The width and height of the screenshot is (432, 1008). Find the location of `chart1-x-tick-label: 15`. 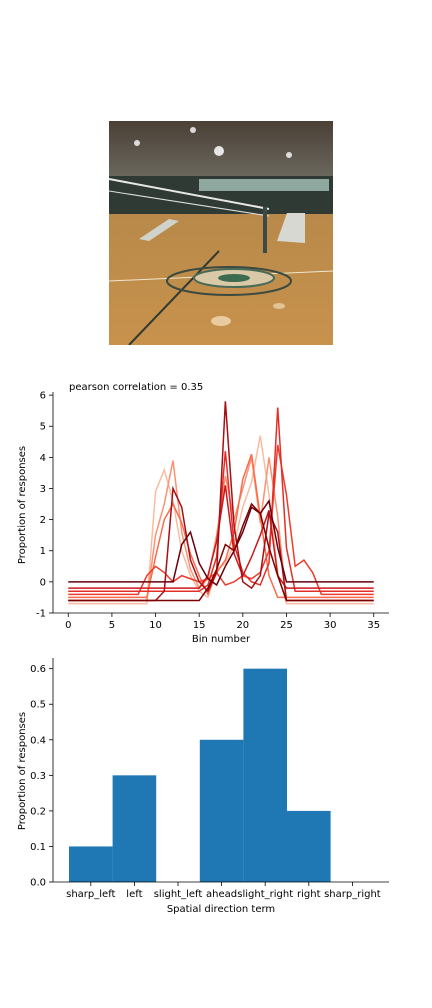

chart1-x-tick-label: 15 is located at coordinates (199, 625).